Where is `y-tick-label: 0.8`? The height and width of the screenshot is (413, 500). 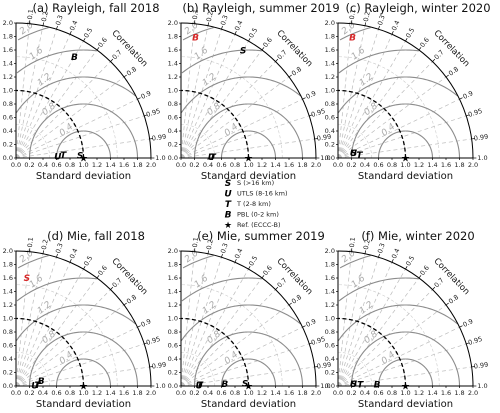
y-tick-label: 0.8 is located at coordinates (173, 104).